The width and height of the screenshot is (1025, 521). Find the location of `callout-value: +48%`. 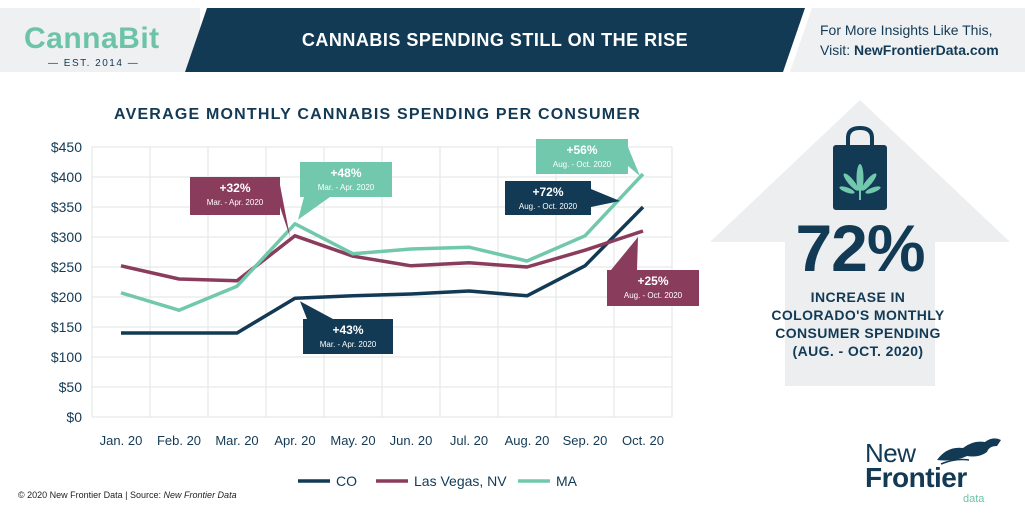

callout-value: +48% is located at coordinates (345, 173).